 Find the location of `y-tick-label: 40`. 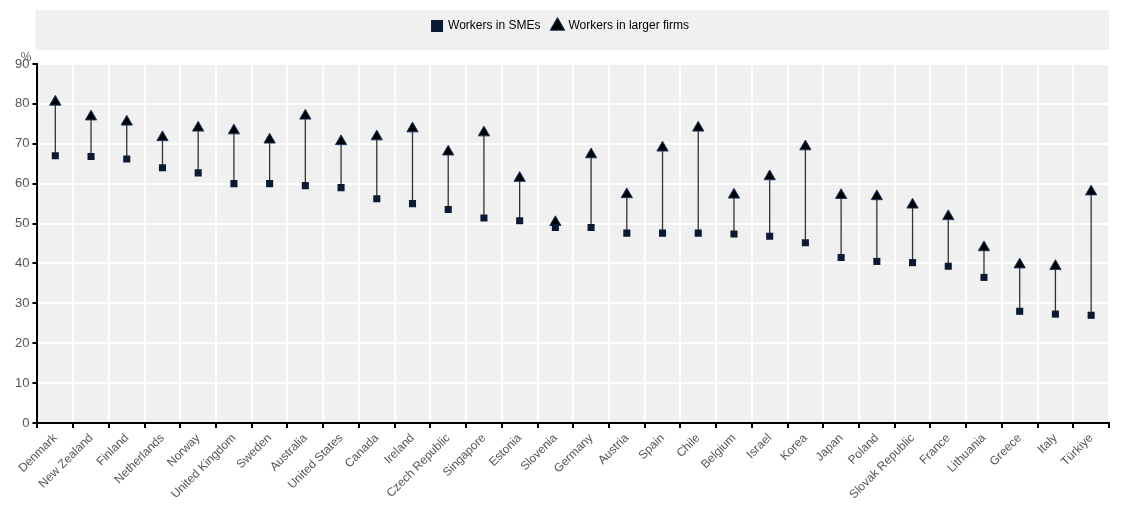

y-tick-label: 40 is located at coordinates (22, 263).